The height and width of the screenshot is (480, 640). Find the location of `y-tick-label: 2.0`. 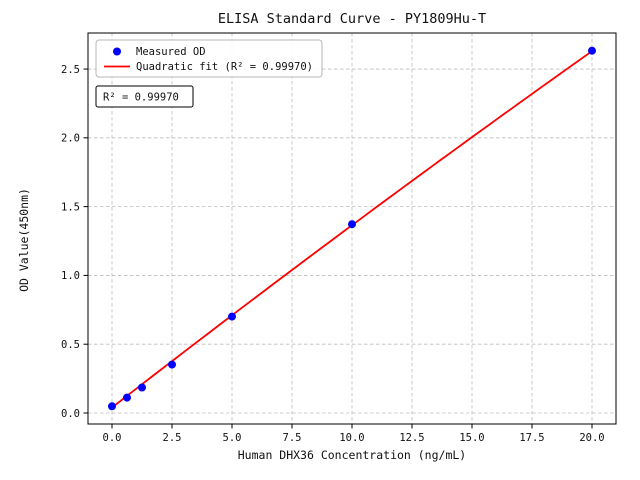

y-tick-label: 2.0 is located at coordinates (70, 139).